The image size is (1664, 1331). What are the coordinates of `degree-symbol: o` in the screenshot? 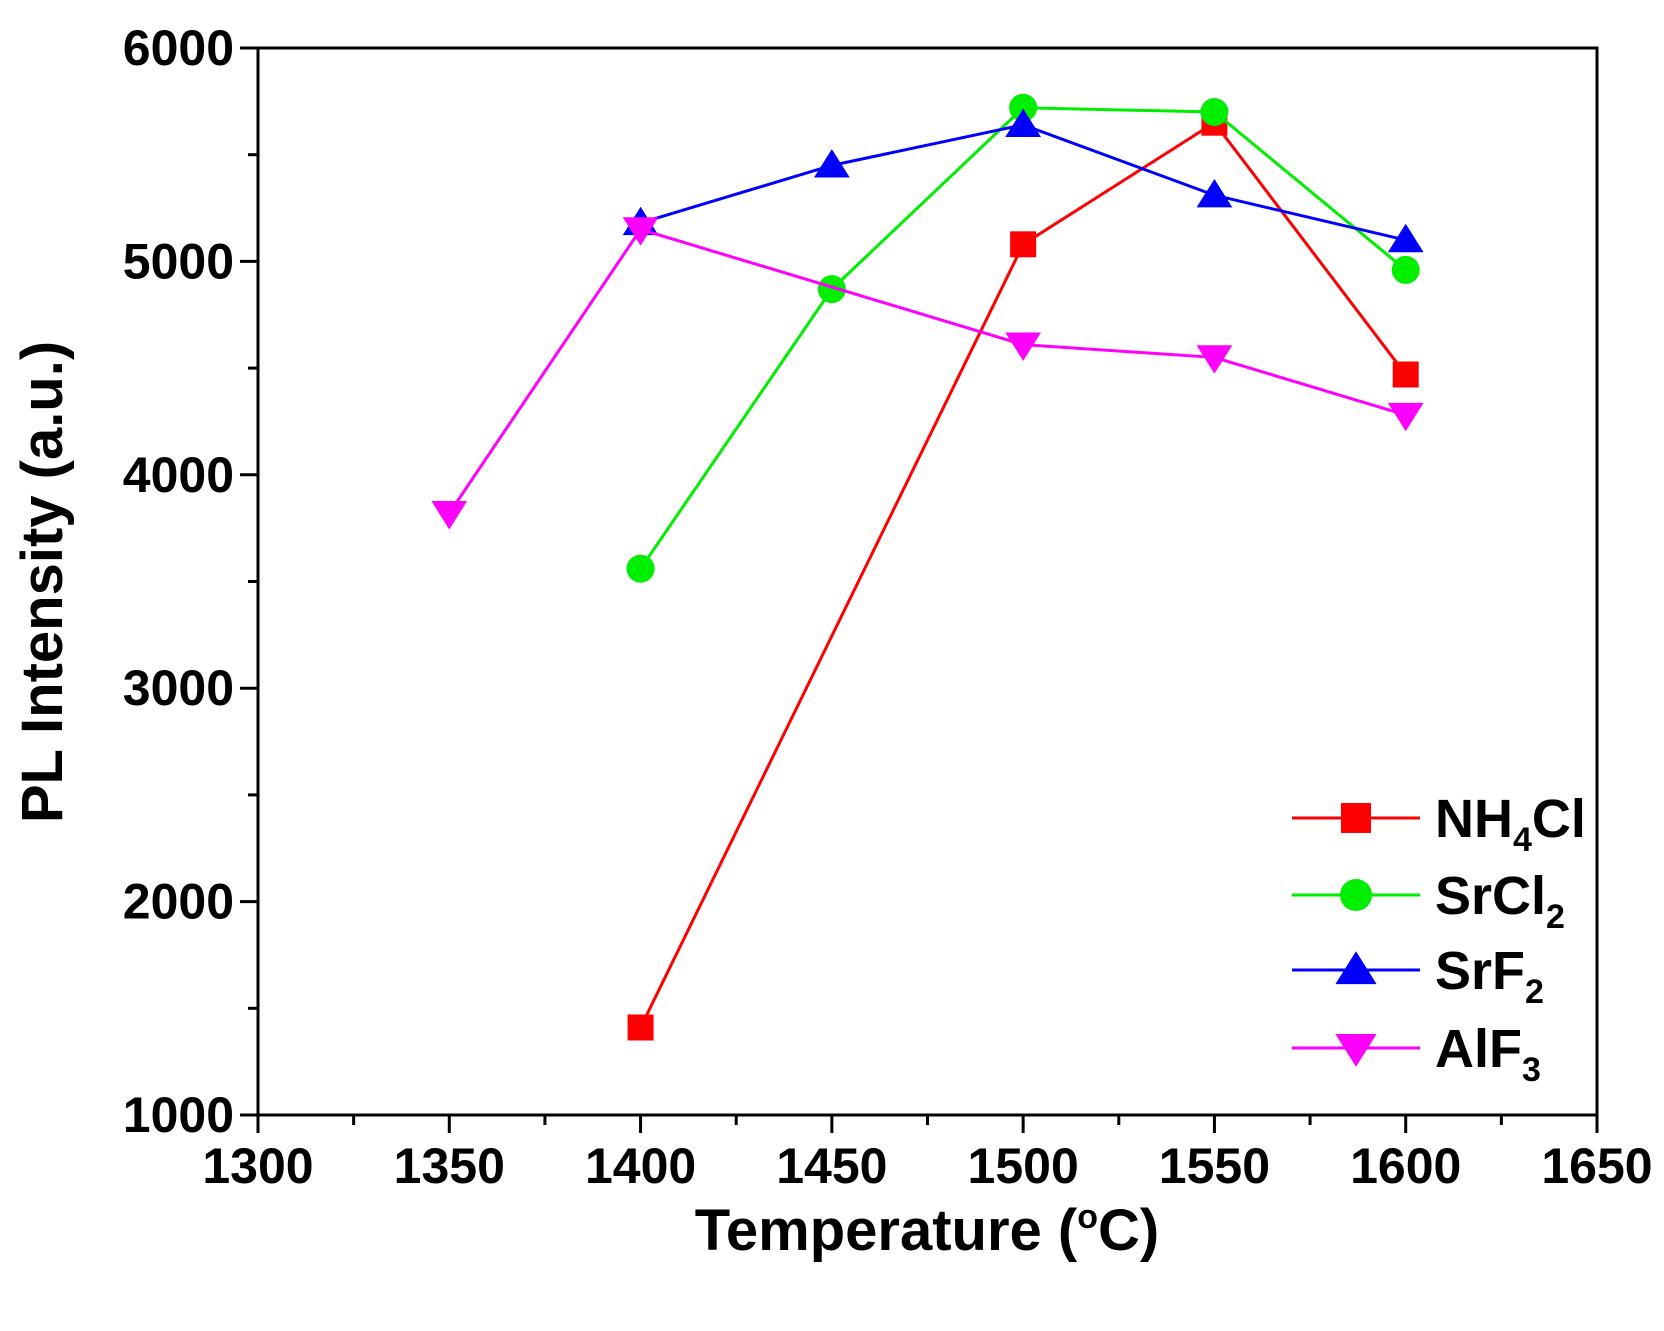 It's located at (1087, 1217).